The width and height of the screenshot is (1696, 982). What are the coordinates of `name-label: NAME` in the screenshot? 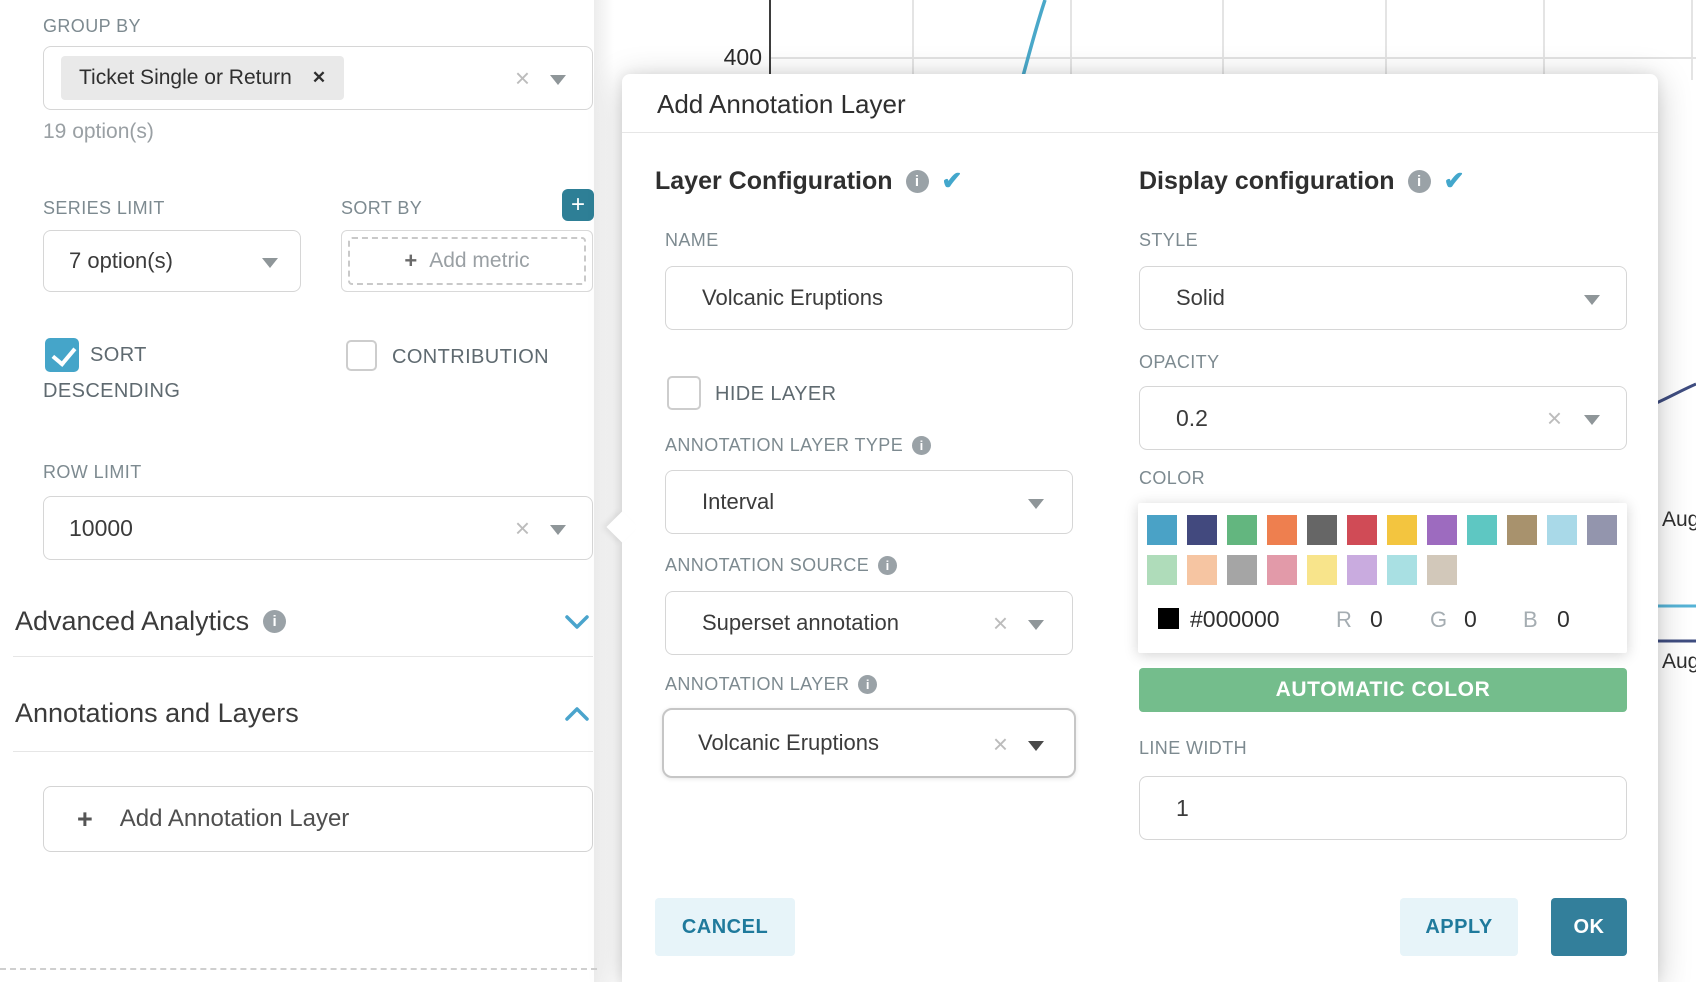 It's located at (692, 240).